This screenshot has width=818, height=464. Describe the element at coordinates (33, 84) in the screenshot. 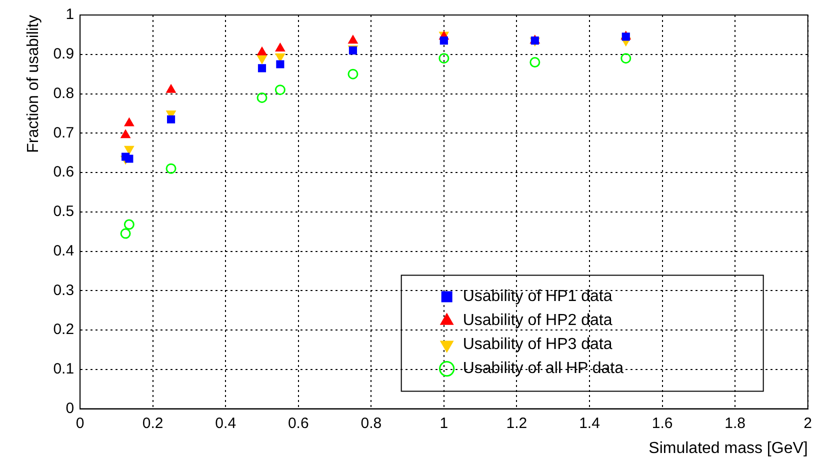

I see `y-axis-title: Fraction of usability` at that location.